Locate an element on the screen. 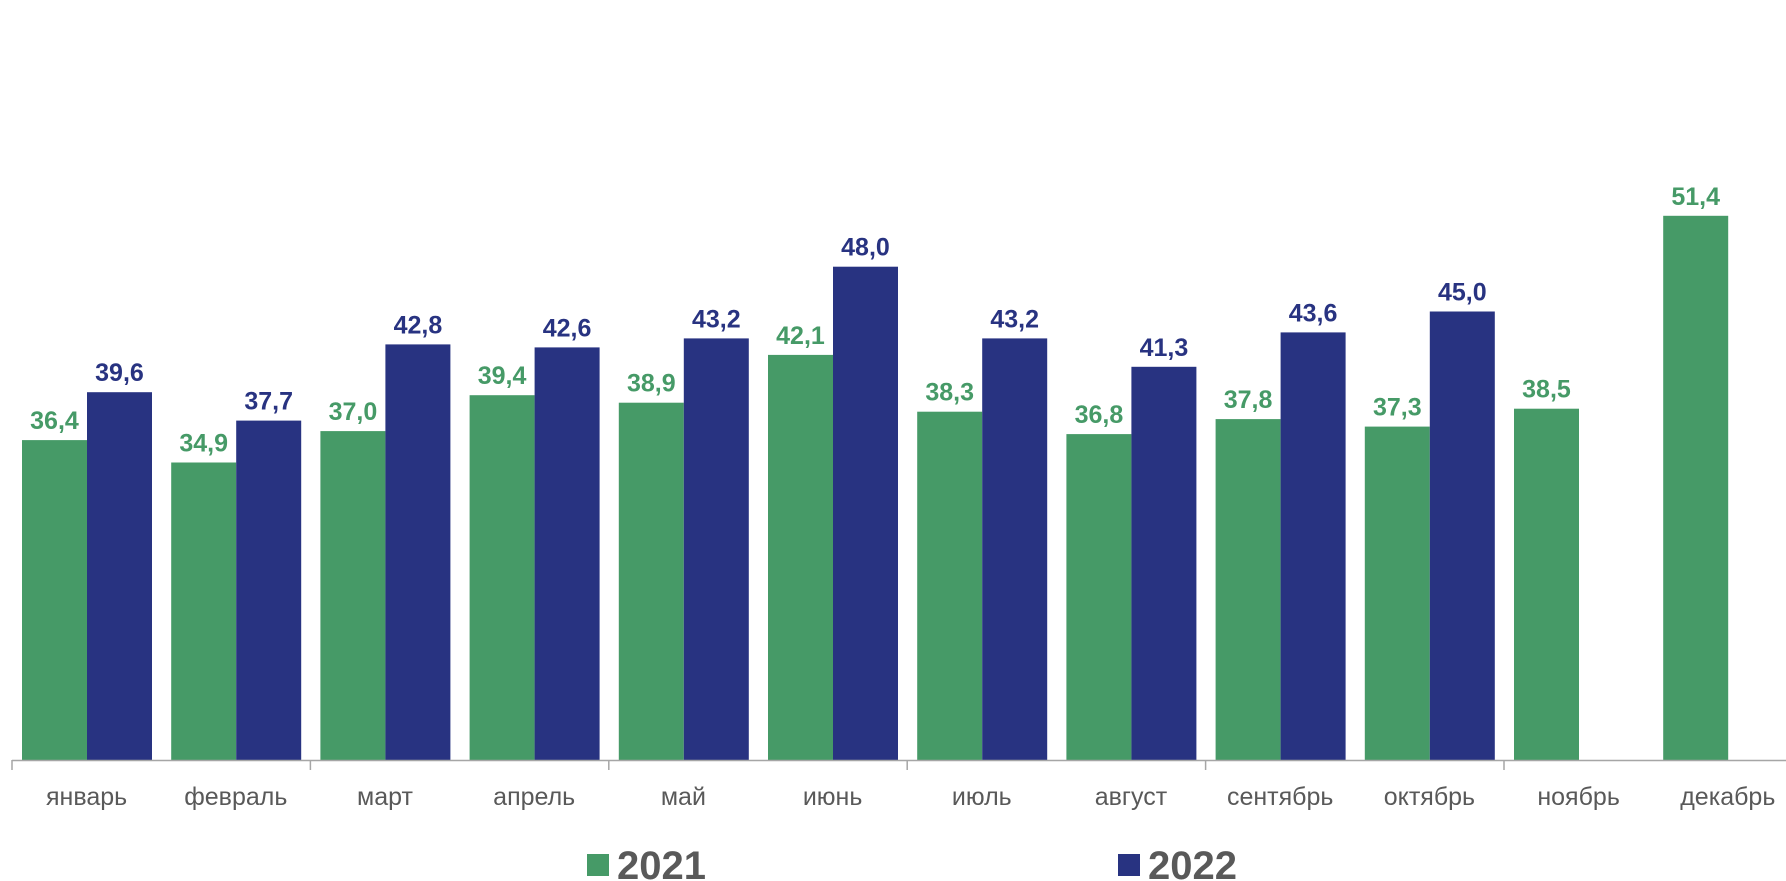 The height and width of the screenshot is (881, 1786). category-label-6: июль is located at coordinates (982, 797).